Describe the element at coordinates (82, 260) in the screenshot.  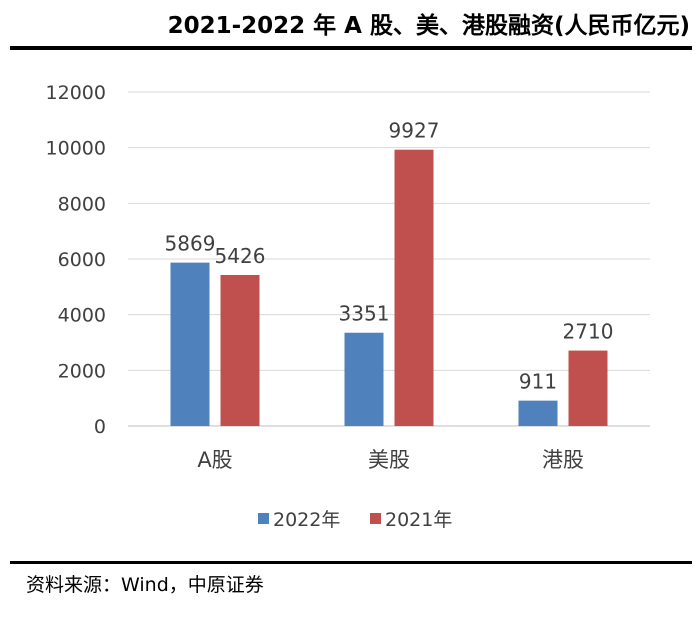
I see `y-tick-label-3: 6000` at that location.